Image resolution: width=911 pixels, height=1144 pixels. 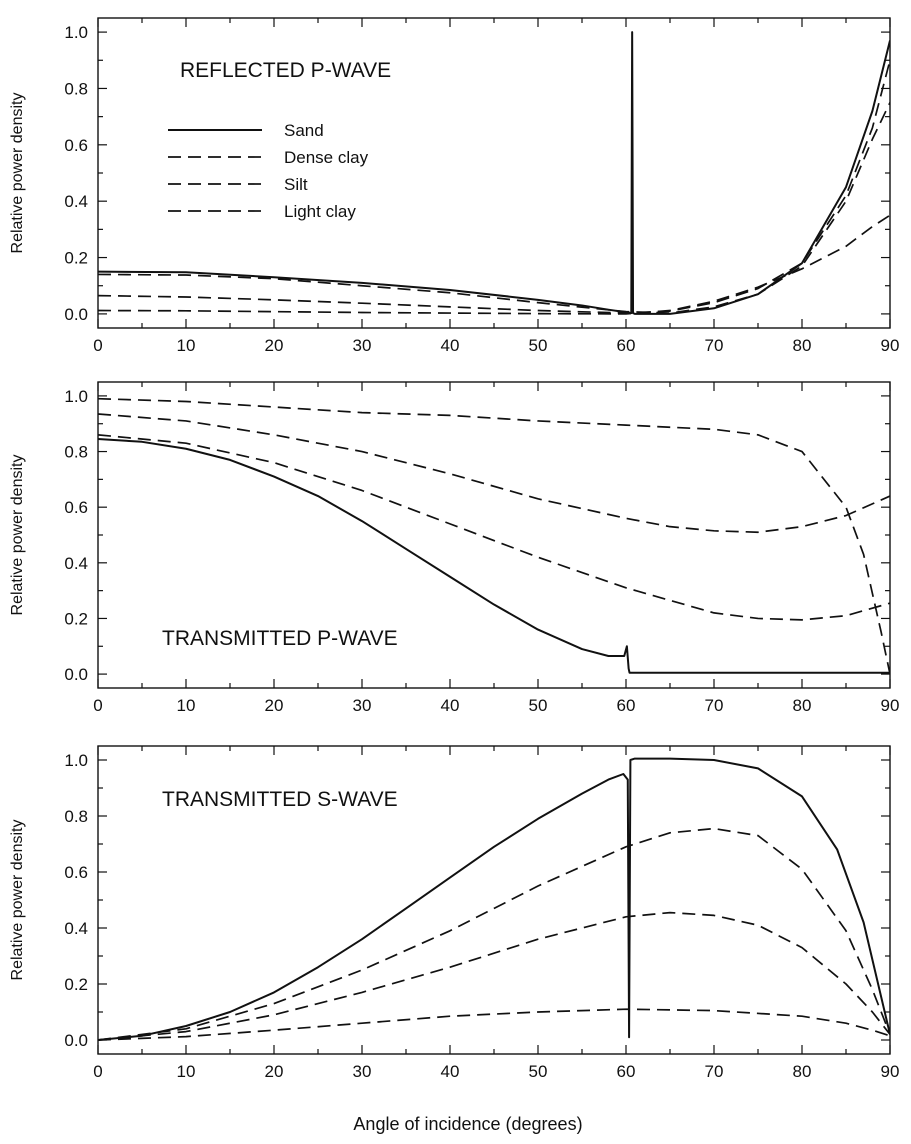 What do you see at coordinates (467, 1124) in the screenshot?
I see `x-axis-label: Angle of incidence (degrees)` at bounding box center [467, 1124].